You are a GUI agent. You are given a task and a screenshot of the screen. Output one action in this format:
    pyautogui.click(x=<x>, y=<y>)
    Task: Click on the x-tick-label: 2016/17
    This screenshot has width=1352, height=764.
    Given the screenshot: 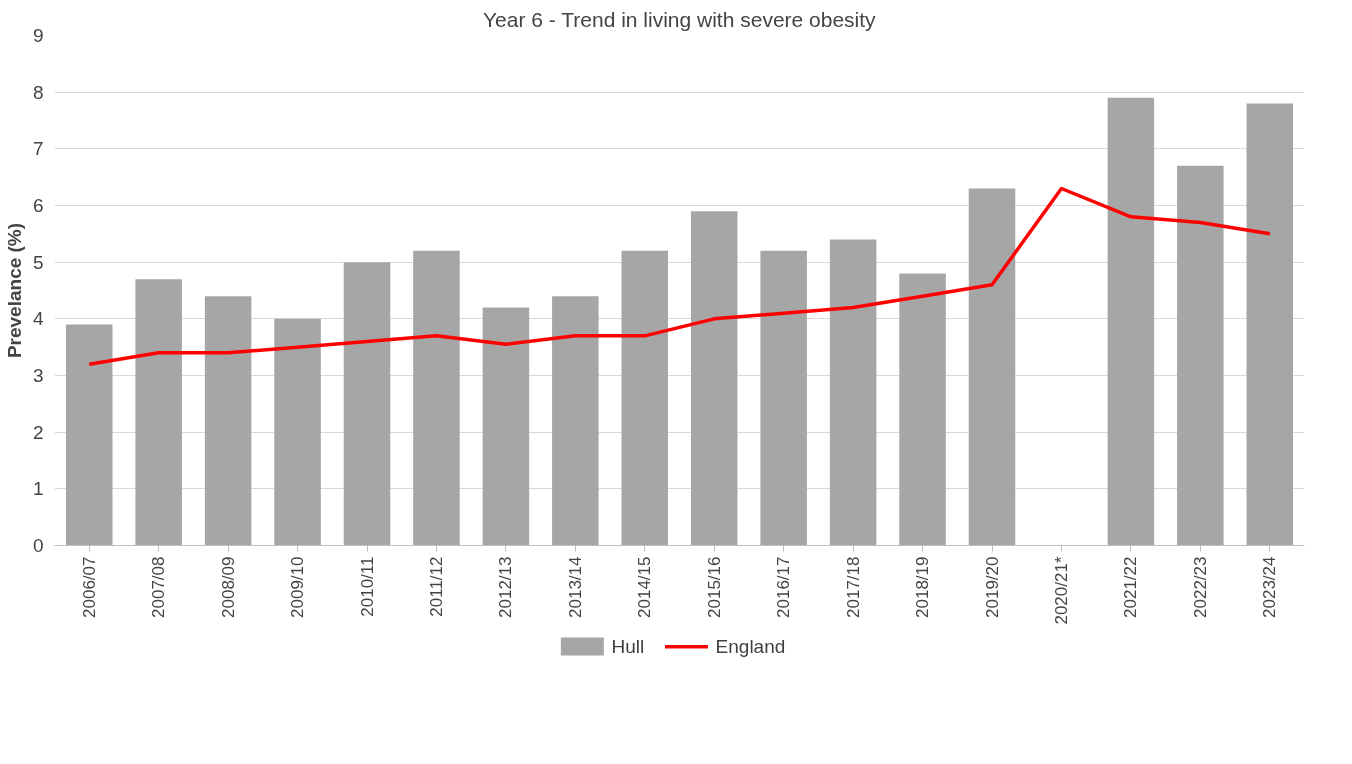 What is the action you would take?
    pyautogui.click(x=784, y=587)
    